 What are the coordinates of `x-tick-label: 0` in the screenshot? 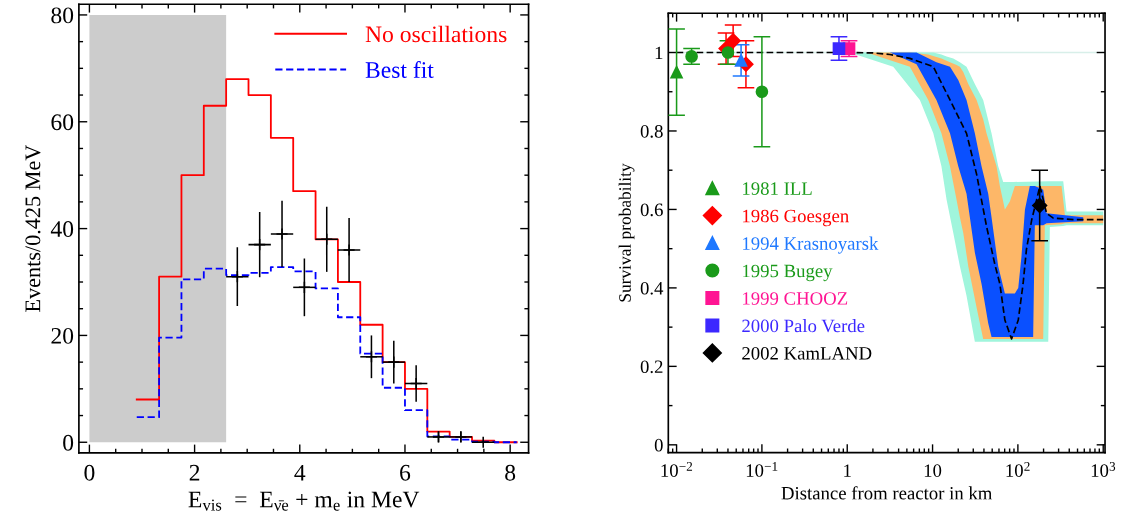 It's located at (89, 472).